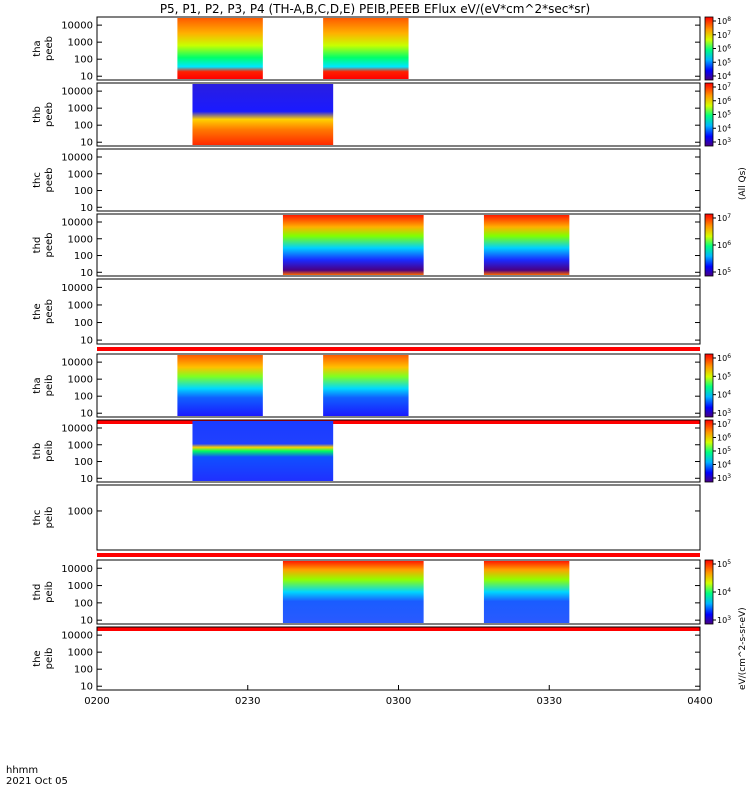 Image resolution: width=750 pixels, height=800 pixels. I want to click on x-label-date: 2021 Oct 05, so click(37, 781).